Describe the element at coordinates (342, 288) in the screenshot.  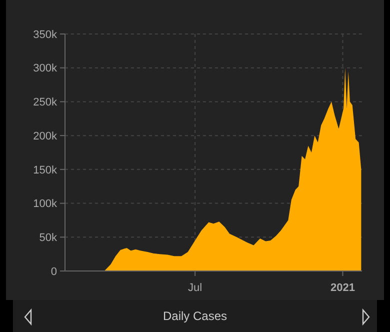
I see `x-tick-label: 2021` at that location.